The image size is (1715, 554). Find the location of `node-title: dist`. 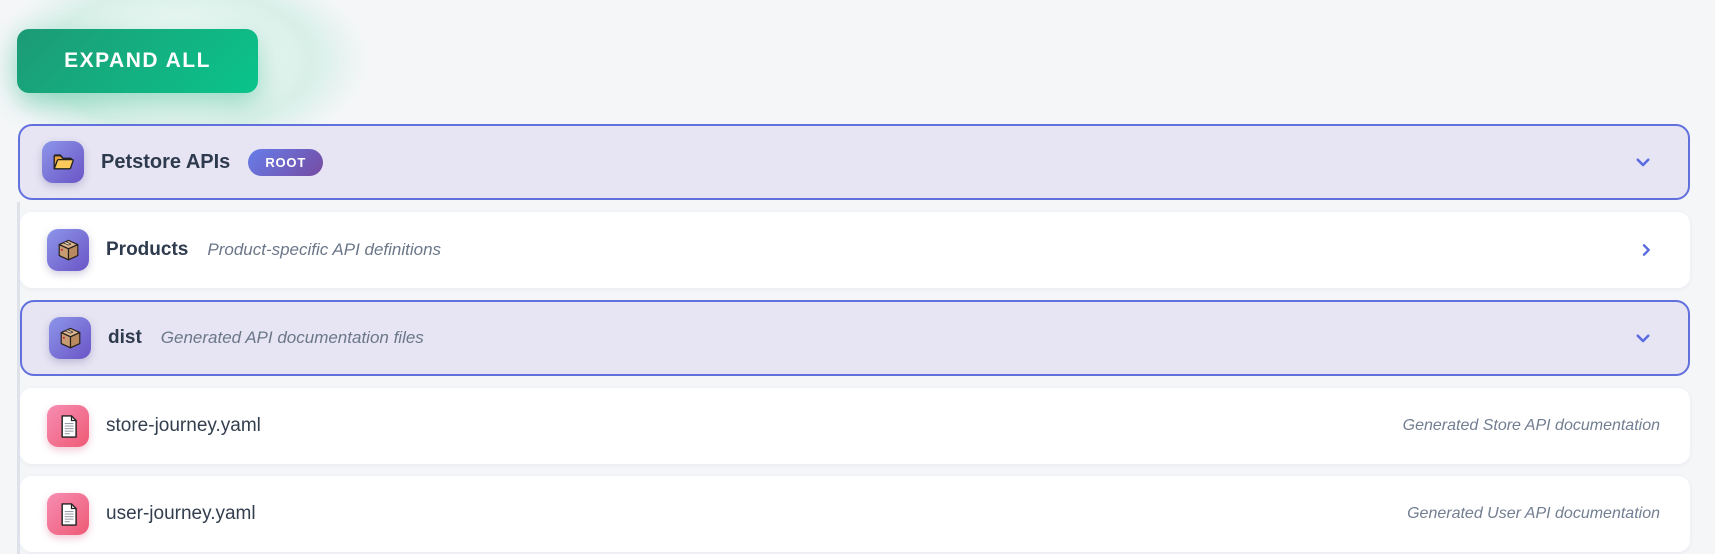

node-title: dist is located at coordinates (125, 337).